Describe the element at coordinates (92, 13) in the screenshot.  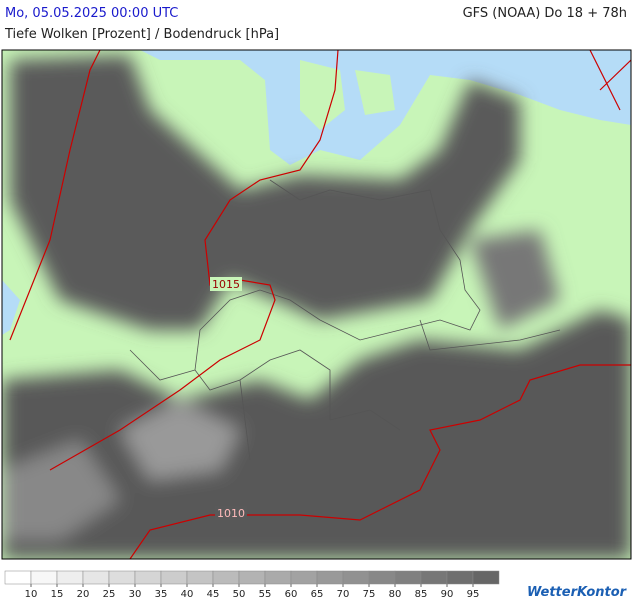
I see `date: Mo, 05.05.2025 00:00 UTC` at that location.